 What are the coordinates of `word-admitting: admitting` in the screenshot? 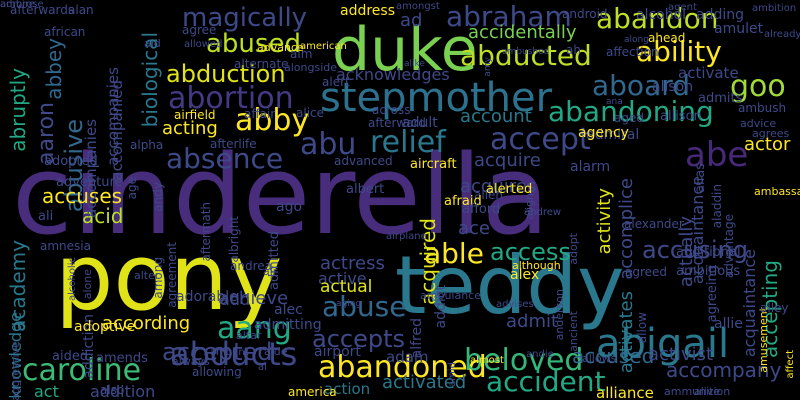 It's located at (288, 325).